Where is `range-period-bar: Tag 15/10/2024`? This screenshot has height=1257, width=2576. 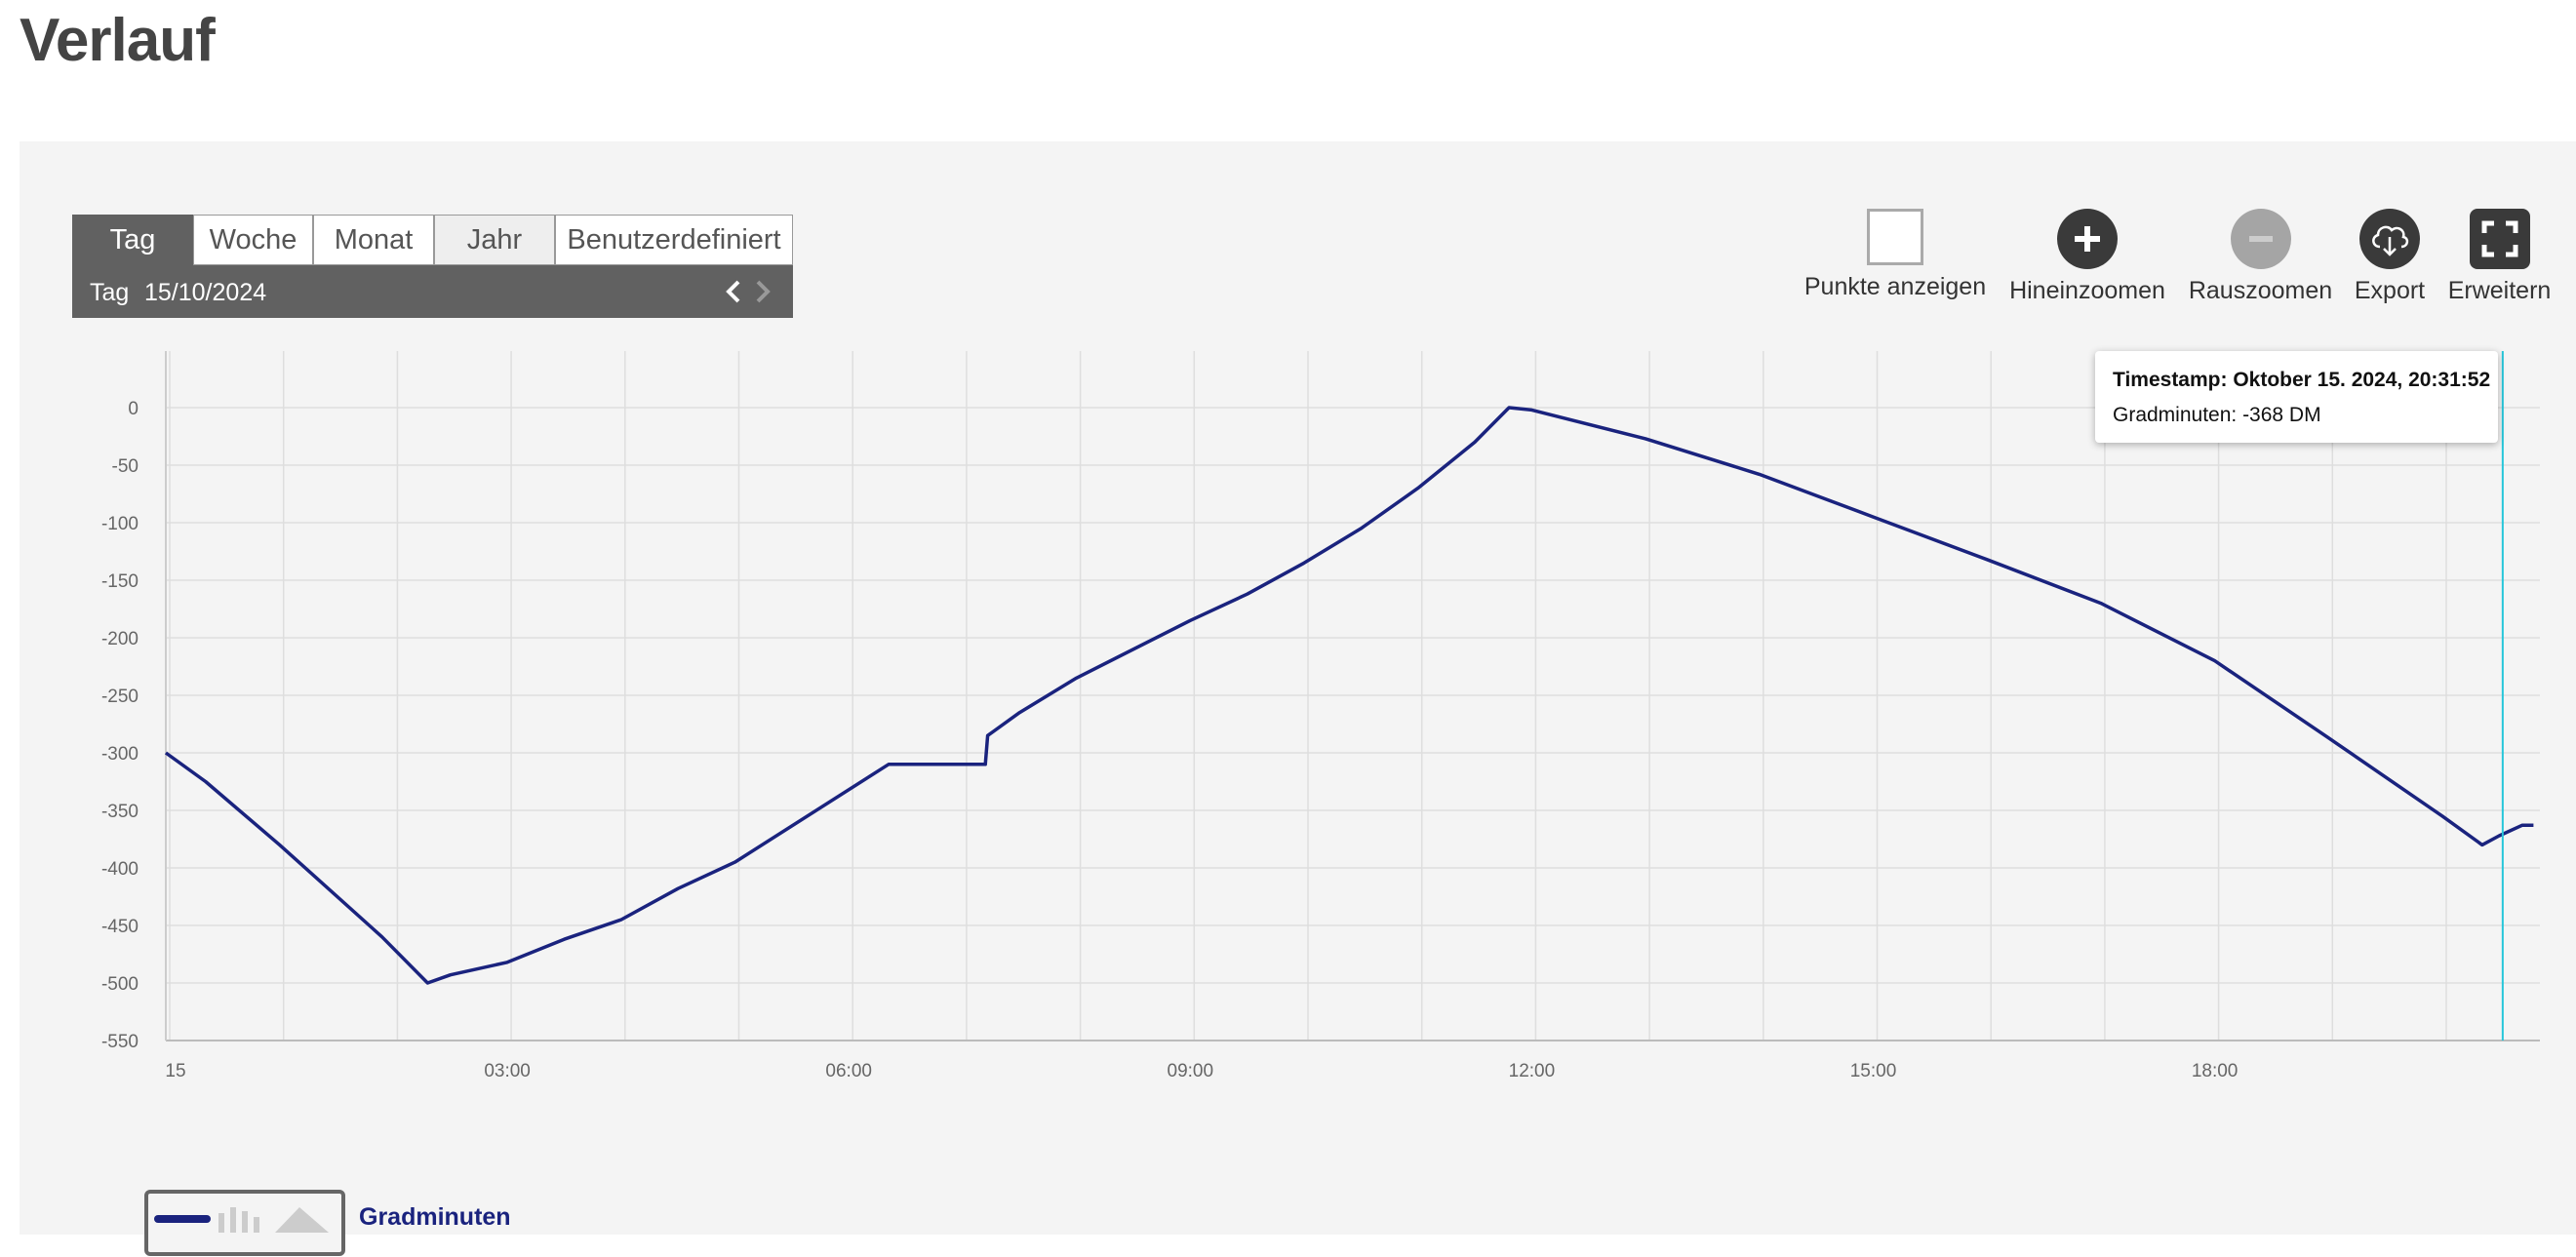 range-period-bar: Tag 15/10/2024 is located at coordinates (432, 293).